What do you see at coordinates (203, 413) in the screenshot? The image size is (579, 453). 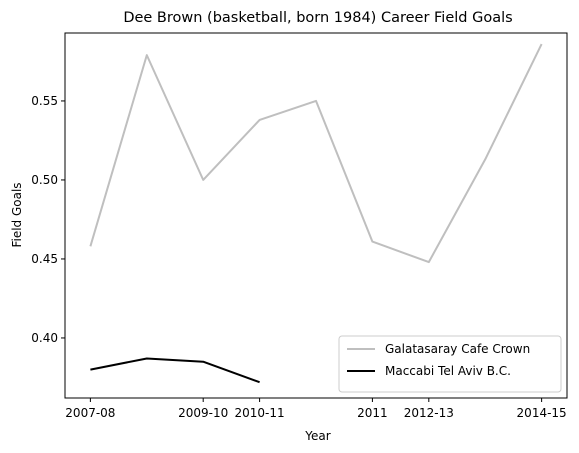 I see `x-tick-label: 2009-10` at bounding box center [203, 413].